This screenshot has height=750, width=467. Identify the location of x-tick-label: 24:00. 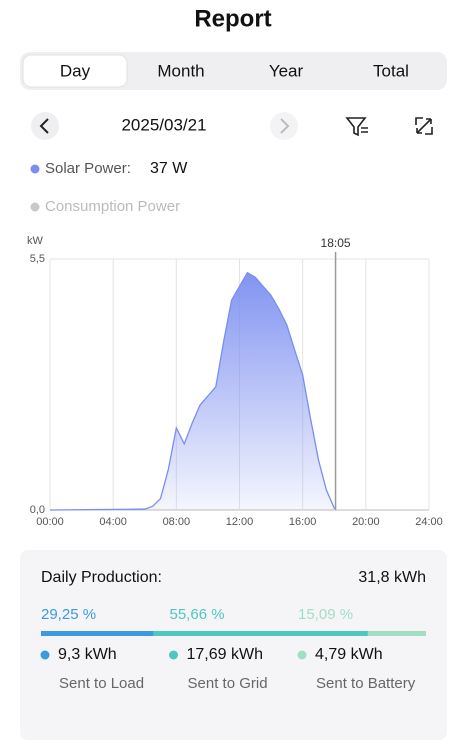
(429, 522).